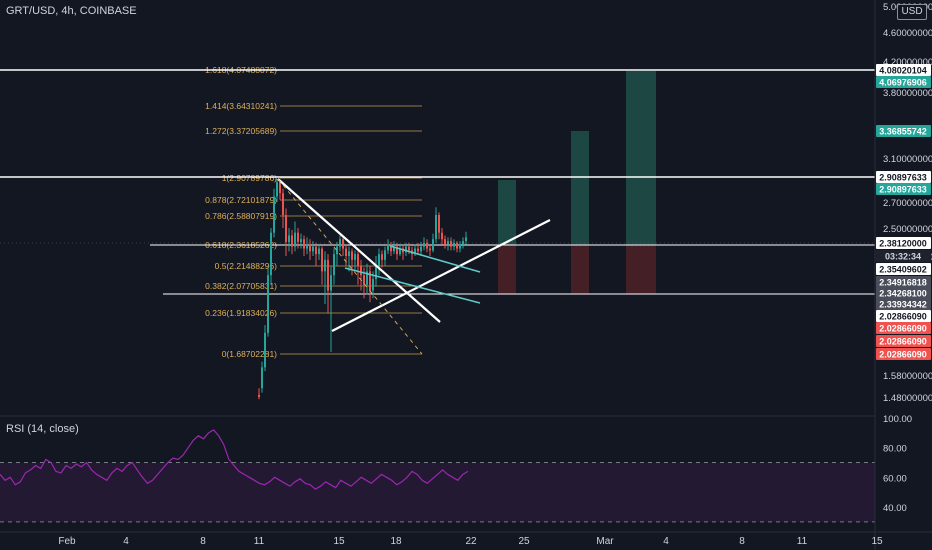 This screenshot has height=550, width=932. I want to click on price-label-text: 2.90897633, so click(903, 190).